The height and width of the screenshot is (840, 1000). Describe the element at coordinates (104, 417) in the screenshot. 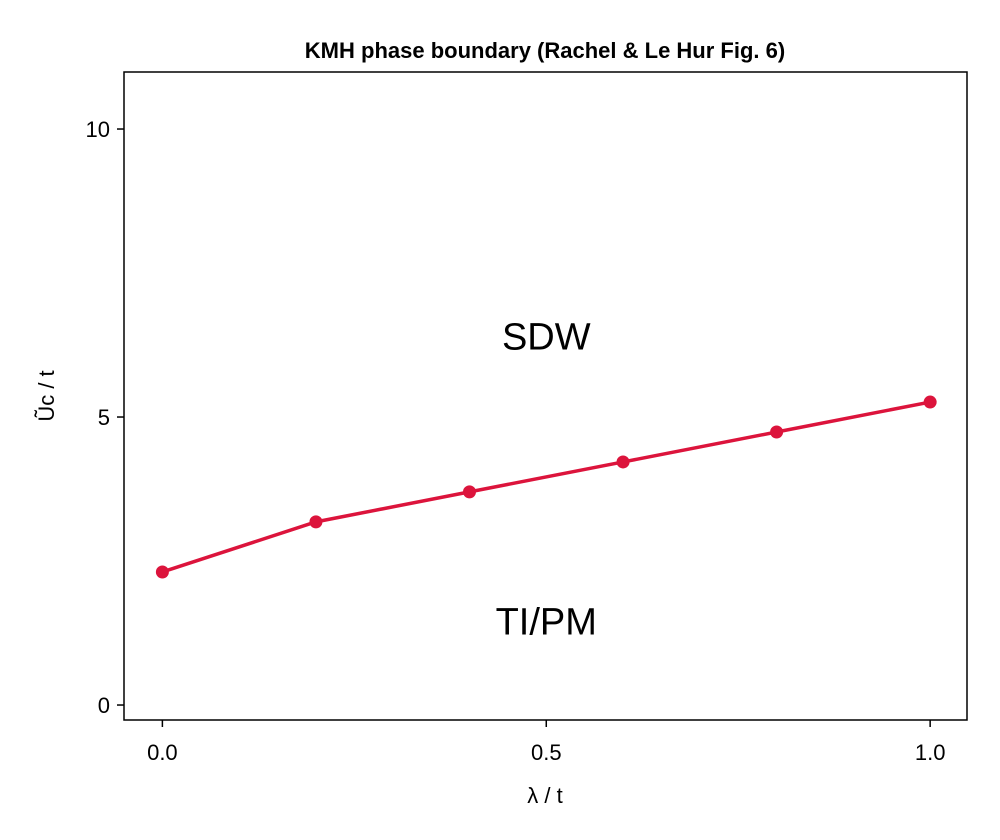

I see `y-tick-label: 5` at that location.